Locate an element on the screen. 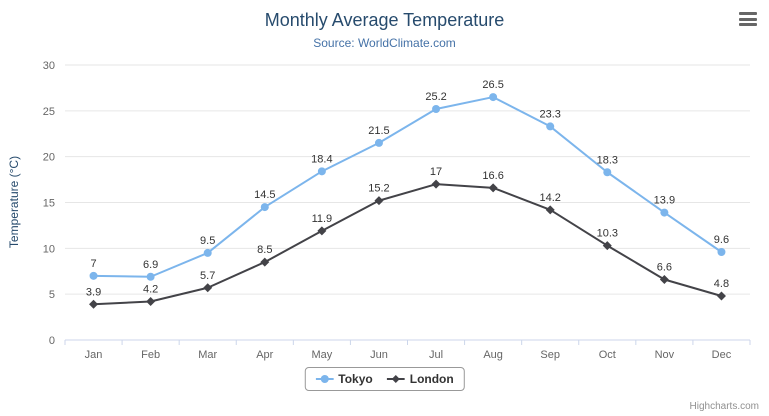 Image resolution: width=769 pixels, height=416 pixels. london-point-aug is located at coordinates (493, 188).